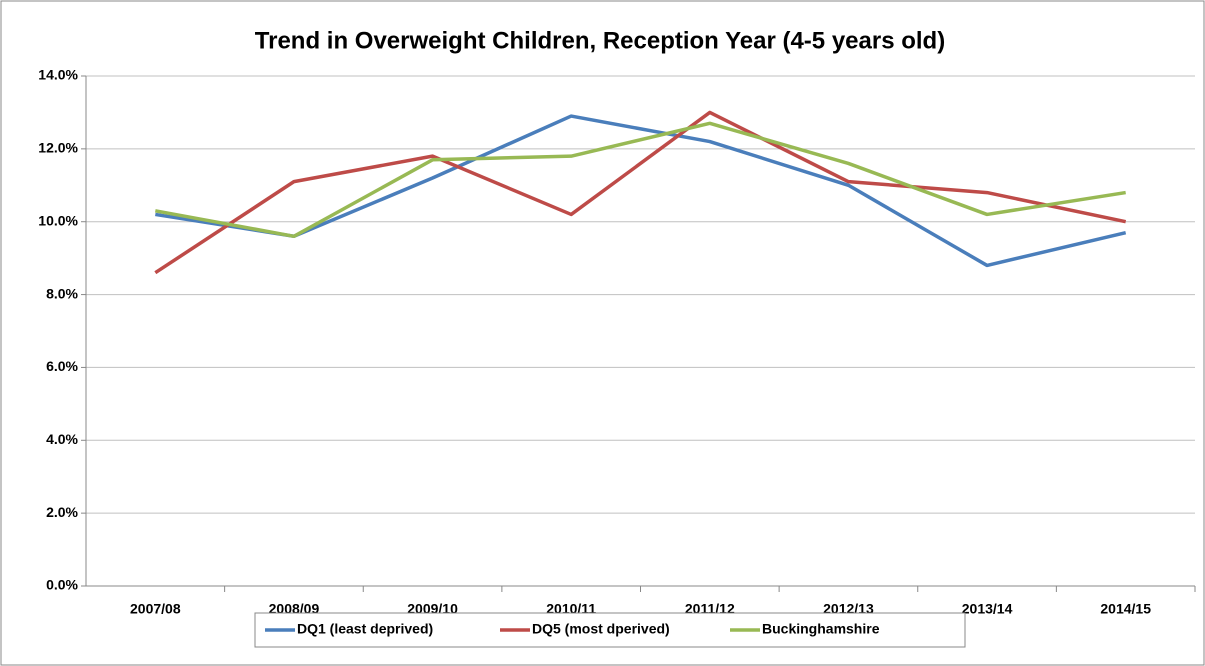  What do you see at coordinates (1125, 609) in the screenshot?
I see `x-tick-label: 2014/15` at bounding box center [1125, 609].